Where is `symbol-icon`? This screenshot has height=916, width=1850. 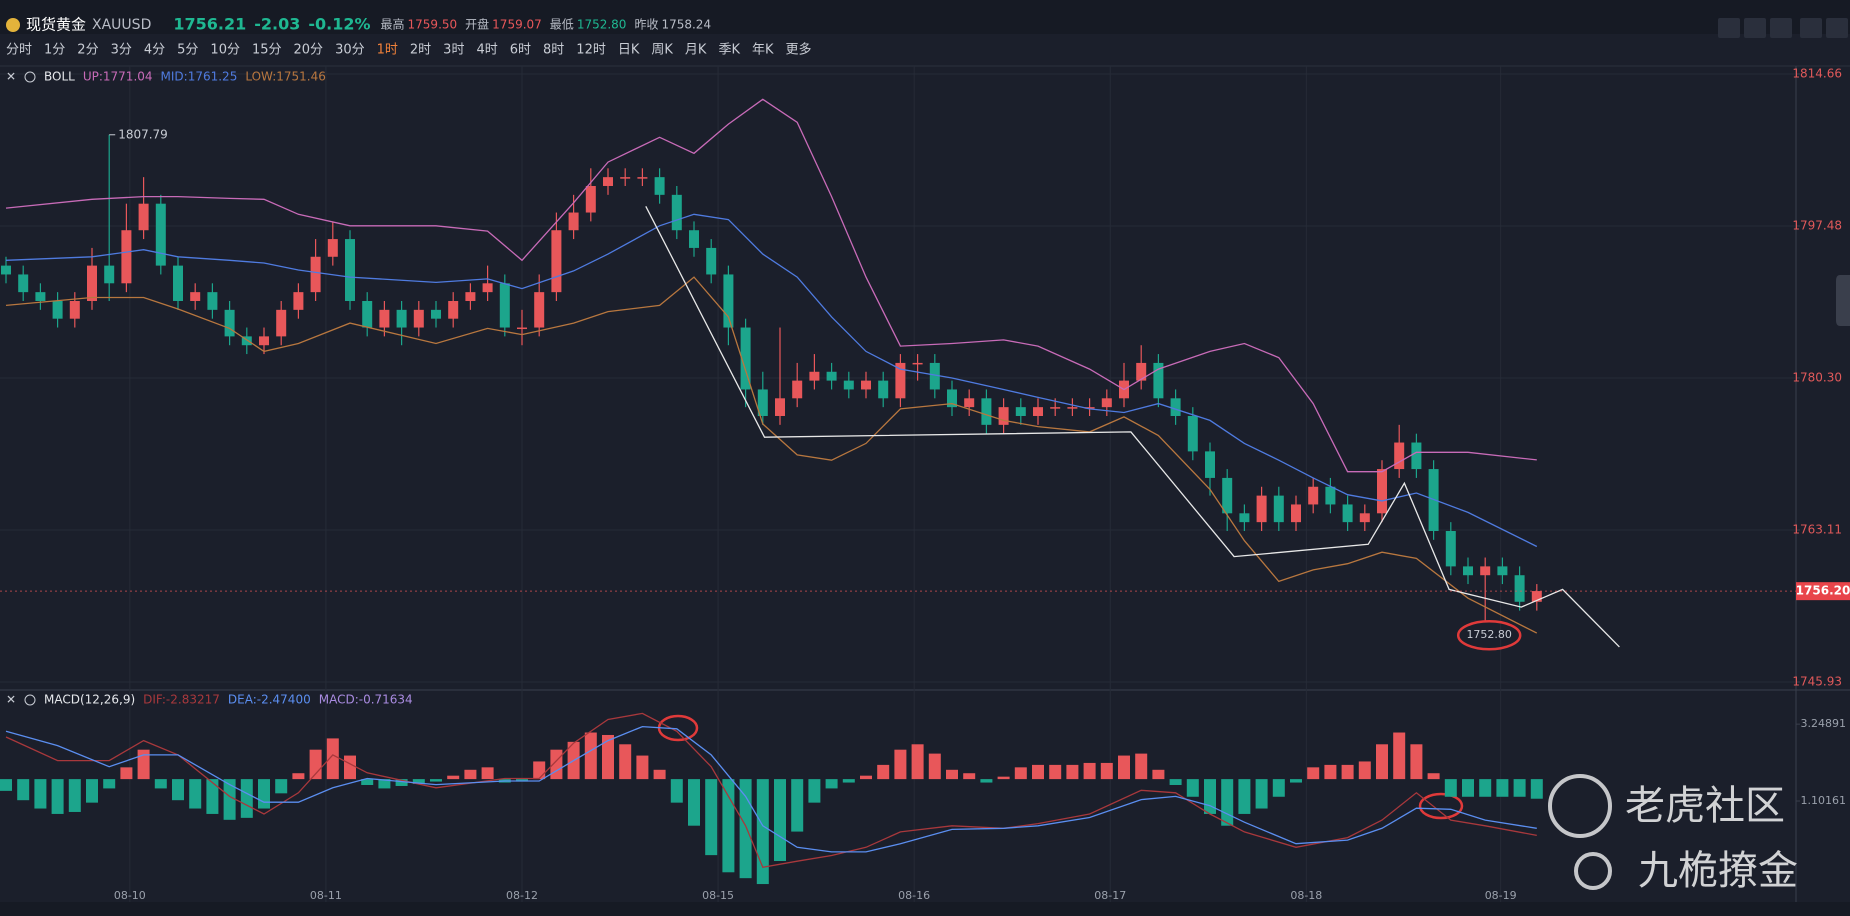 symbol-icon is located at coordinates (13, 25).